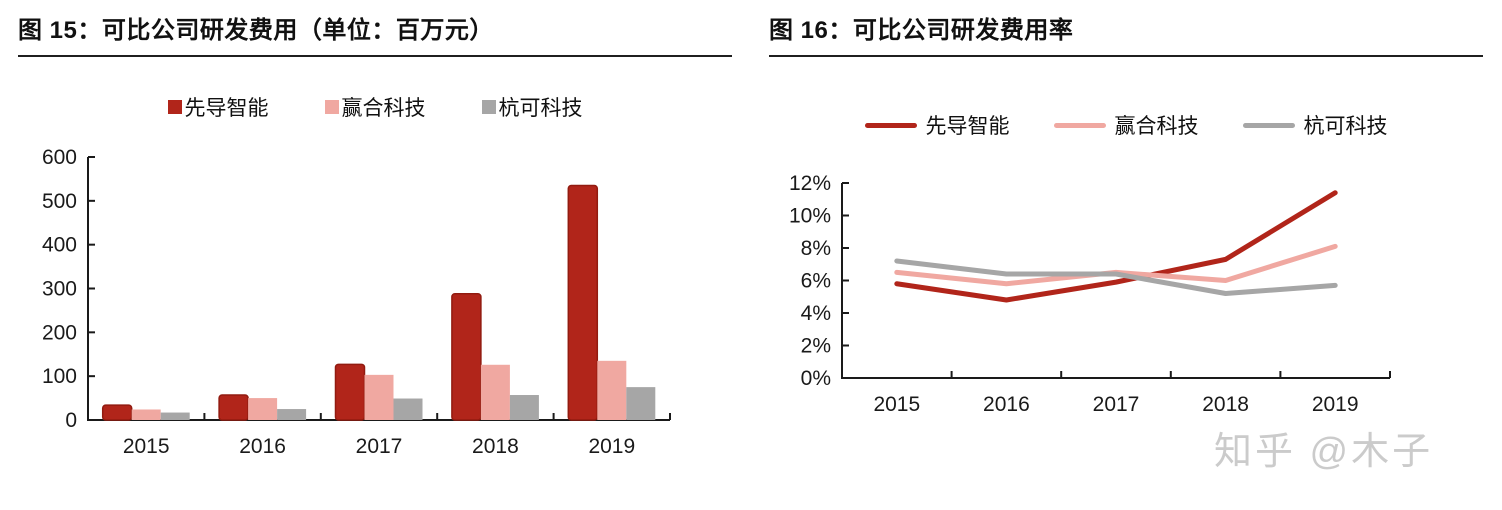 This screenshot has width=1502, height=510. Describe the element at coordinates (524, 407) in the screenshot. I see `bar-杭可科技-2018` at that location.